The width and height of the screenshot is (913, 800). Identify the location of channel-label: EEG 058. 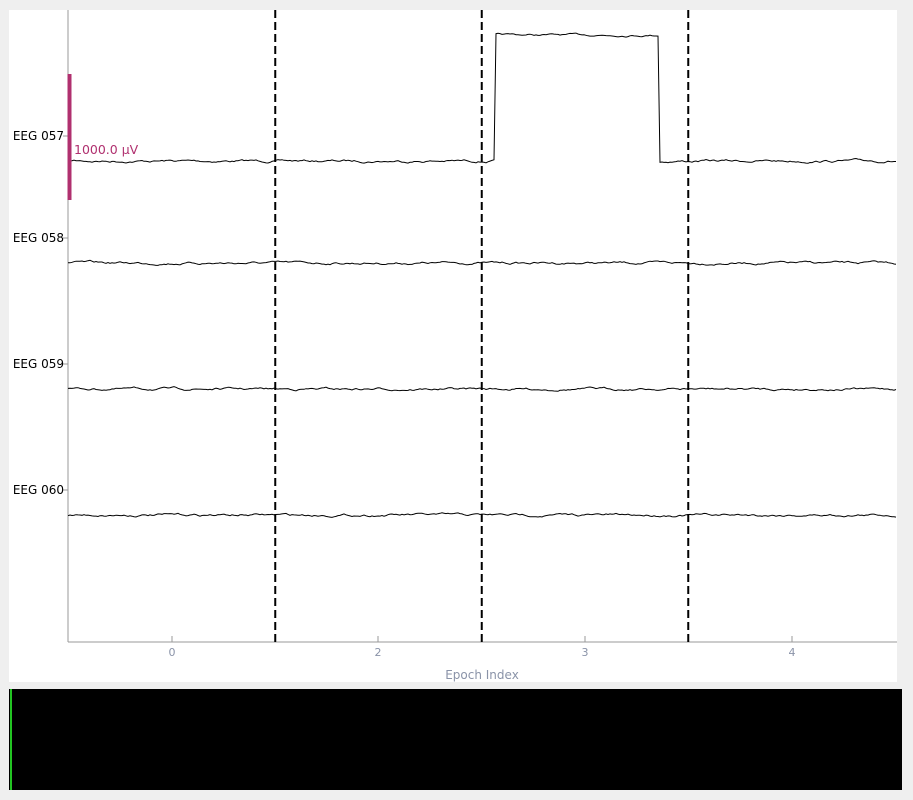
(38, 238).